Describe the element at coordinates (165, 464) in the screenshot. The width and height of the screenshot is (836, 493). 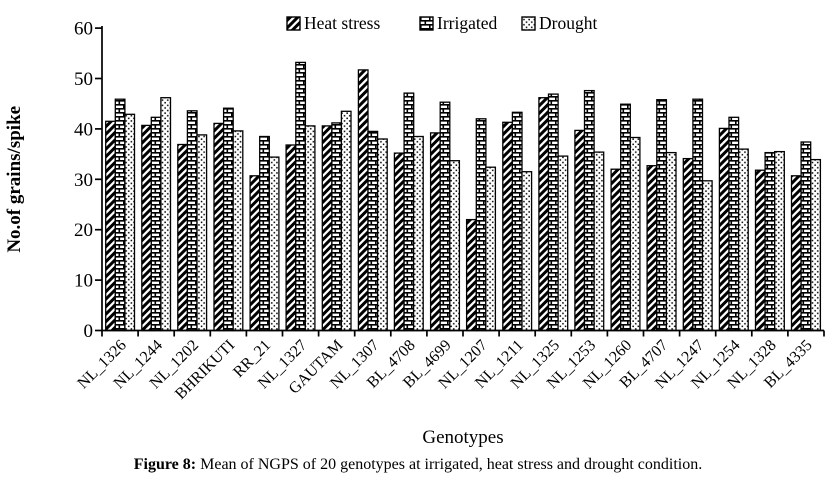
I see `figure-caption-label: Figure 8:` at that location.